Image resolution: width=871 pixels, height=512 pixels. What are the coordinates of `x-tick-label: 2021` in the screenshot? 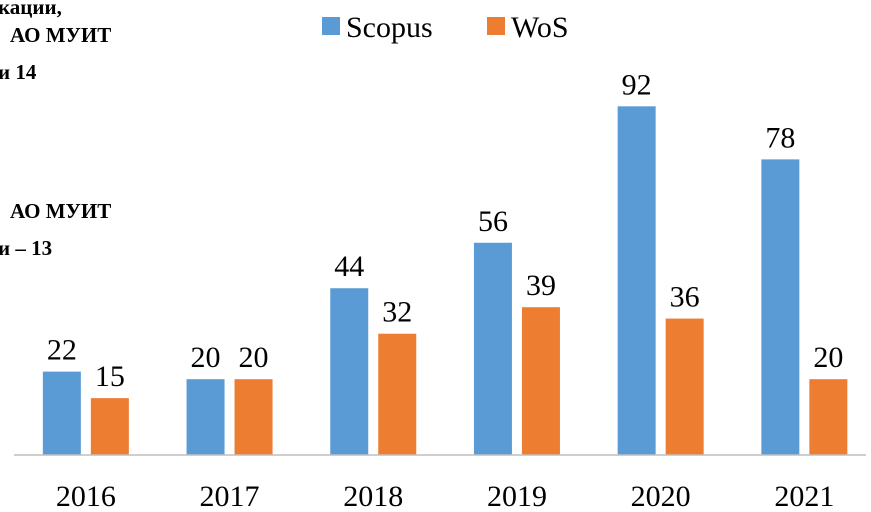 It's located at (804, 496).